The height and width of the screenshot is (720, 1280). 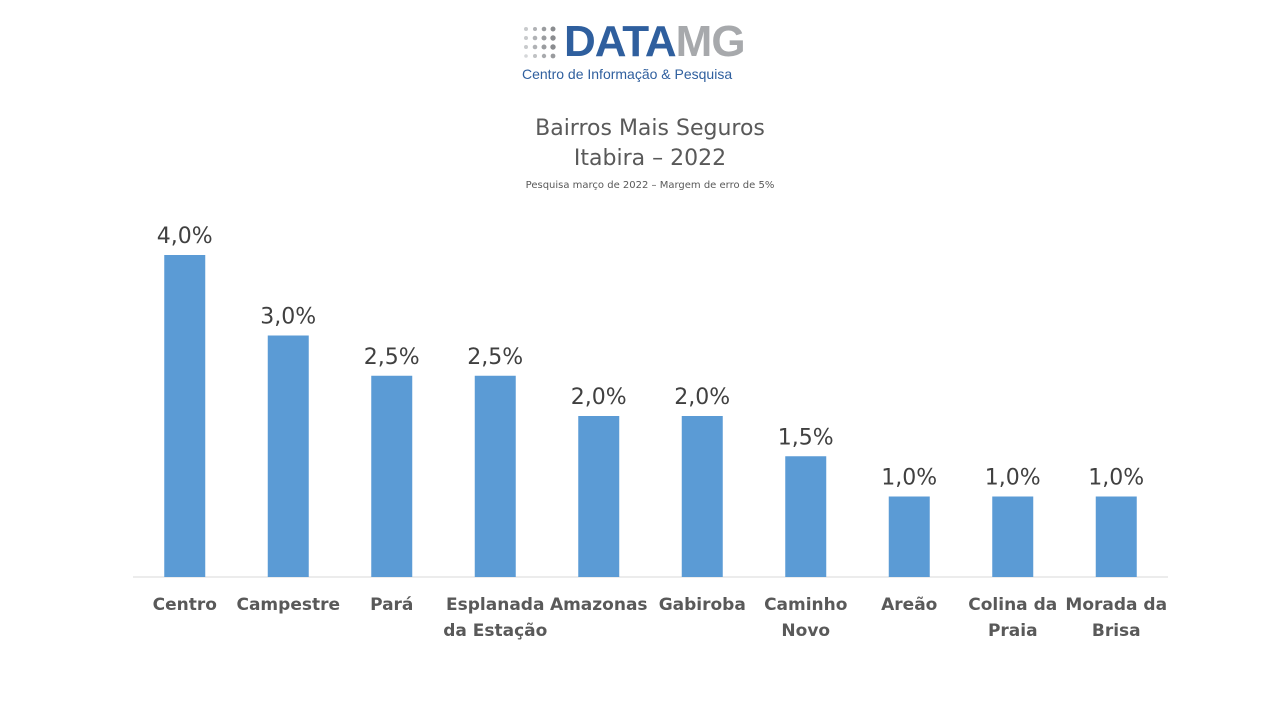 What do you see at coordinates (620, 41) in the screenshot?
I see `logo-brand-data: DATA` at bounding box center [620, 41].